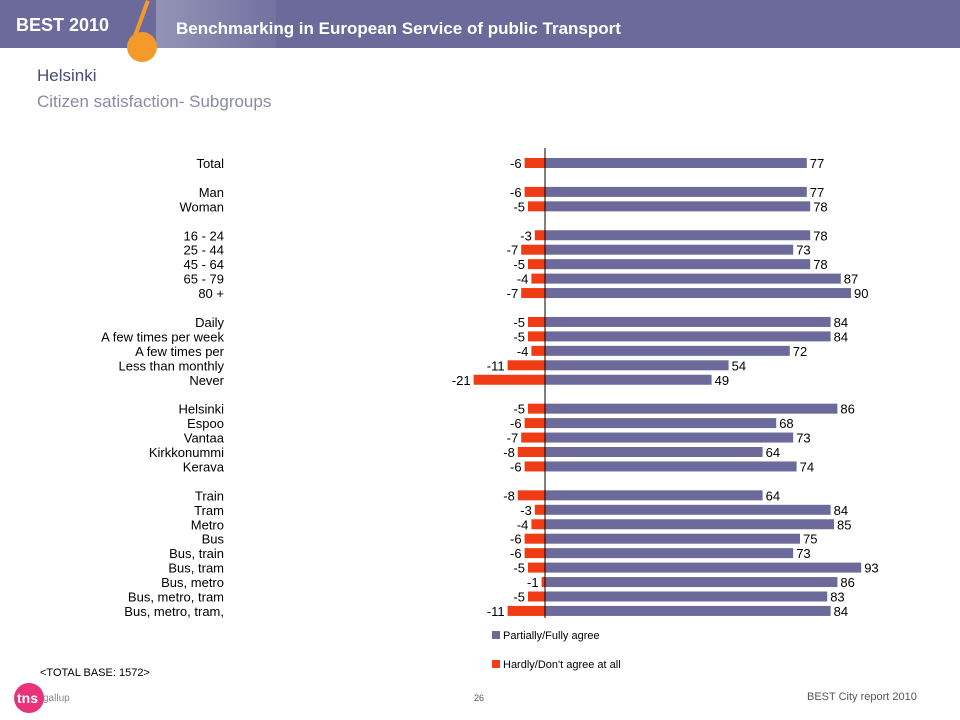  Describe the element at coordinates (209, 495) in the screenshot. I see `category-label: Train` at that location.